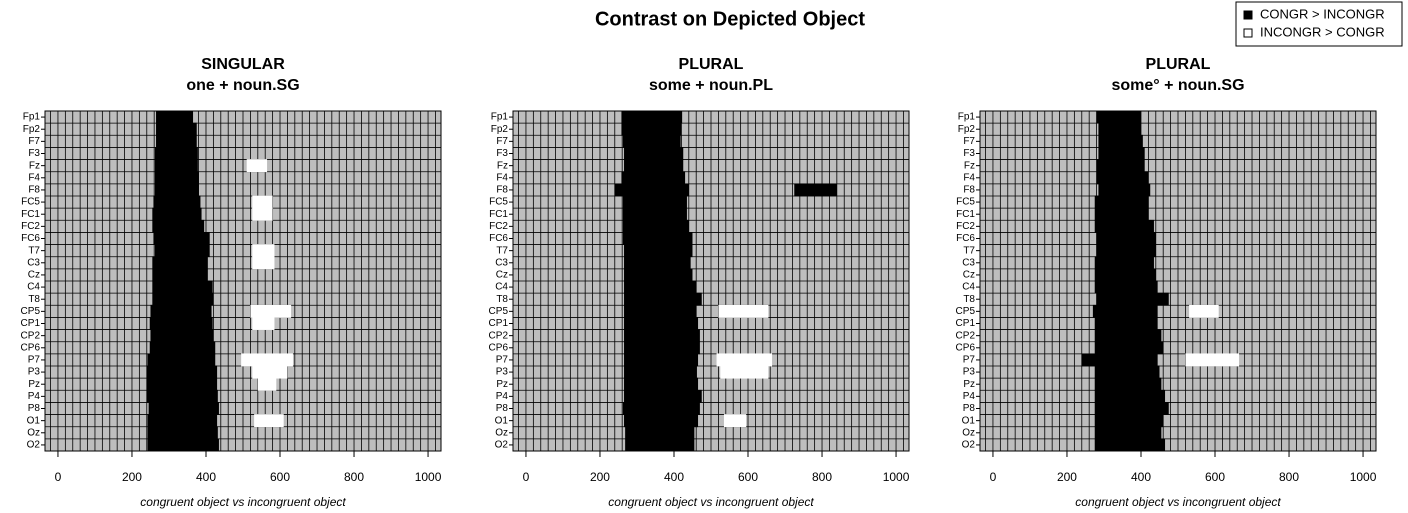 The image size is (1408, 513). Describe the element at coordinates (969, 372) in the screenshot. I see `y-tick-label: P3` at that location.